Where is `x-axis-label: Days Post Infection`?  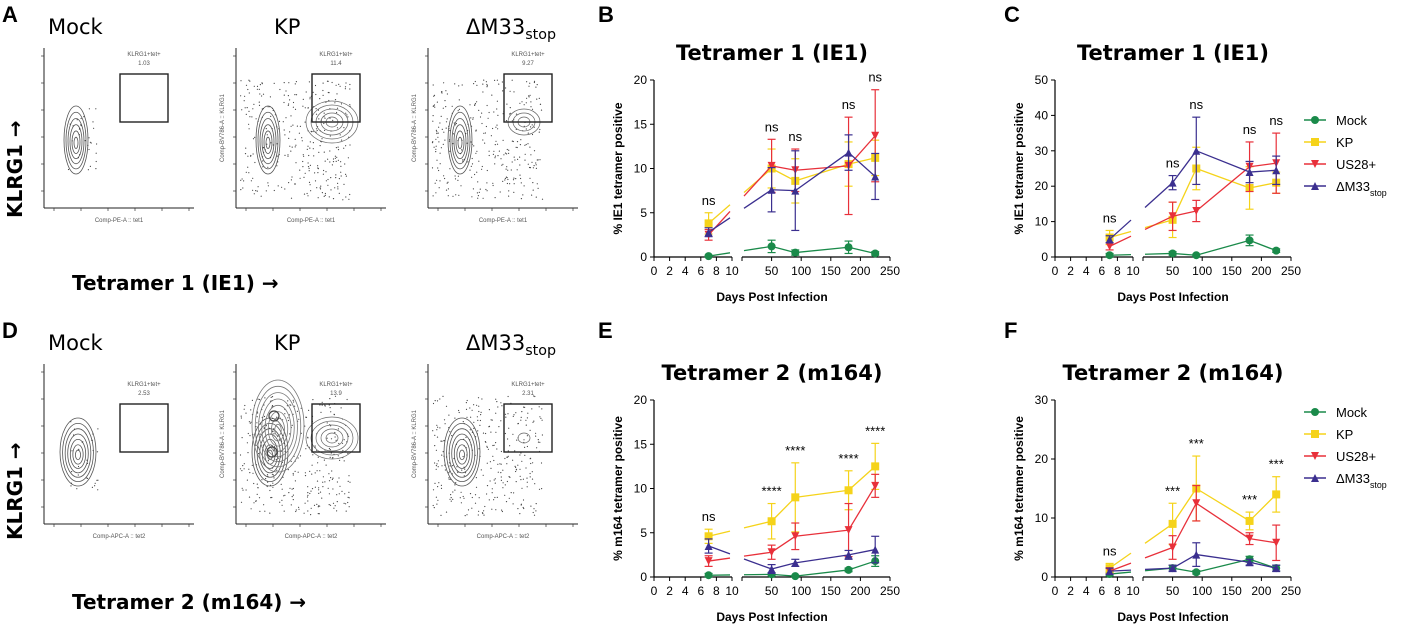
x-axis-label: Days Post Infection is located at coordinates (771, 297).